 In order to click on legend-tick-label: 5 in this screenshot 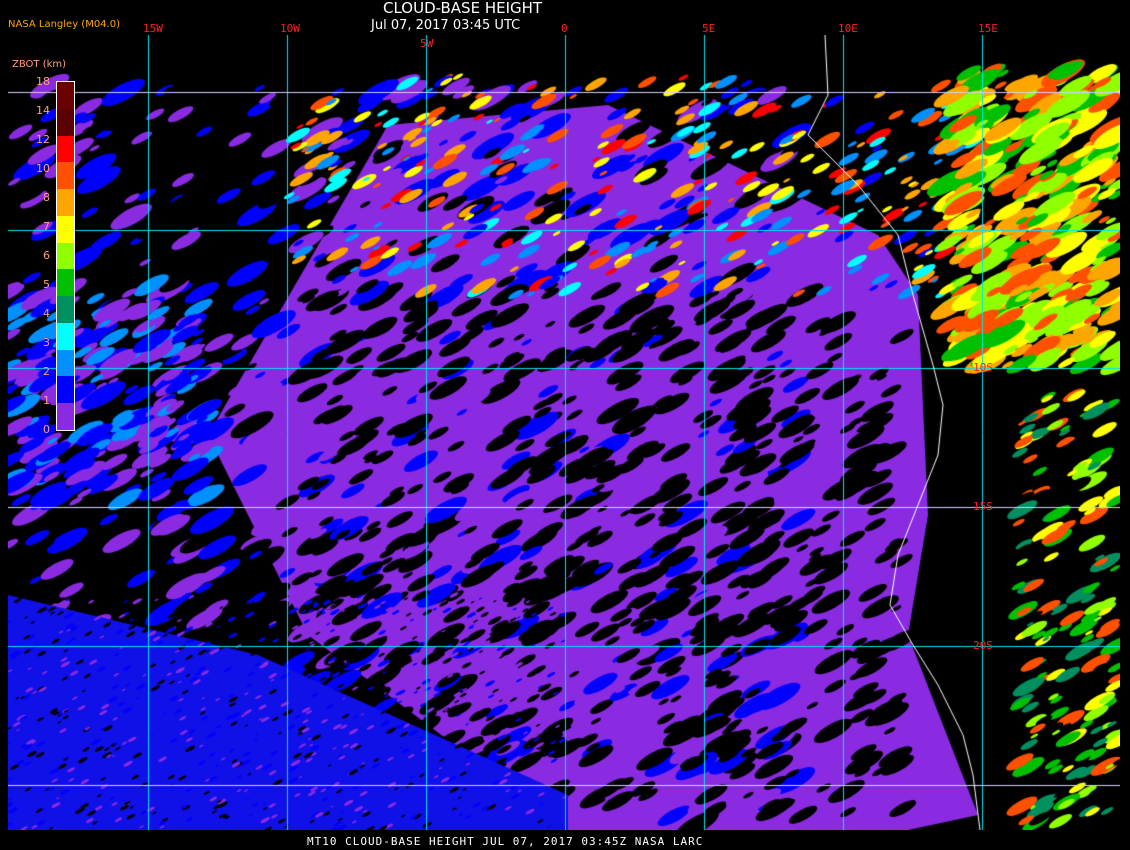, I will do `click(46, 284)`.